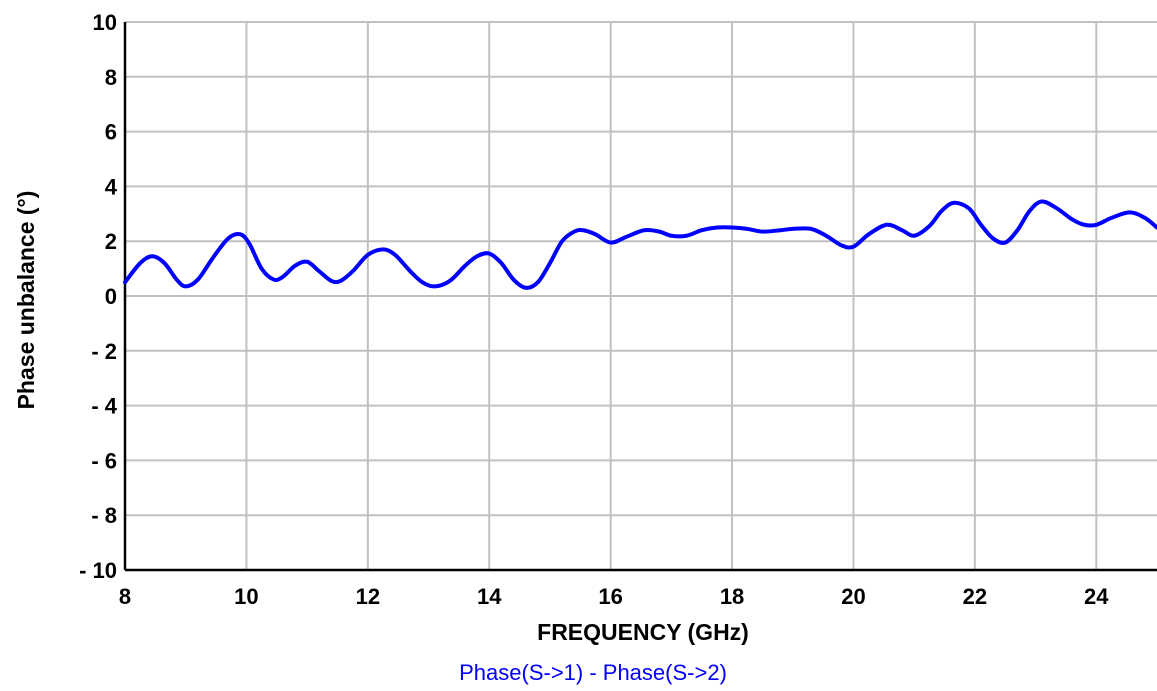  I want to click on x-tick-label: 14, so click(489, 596).